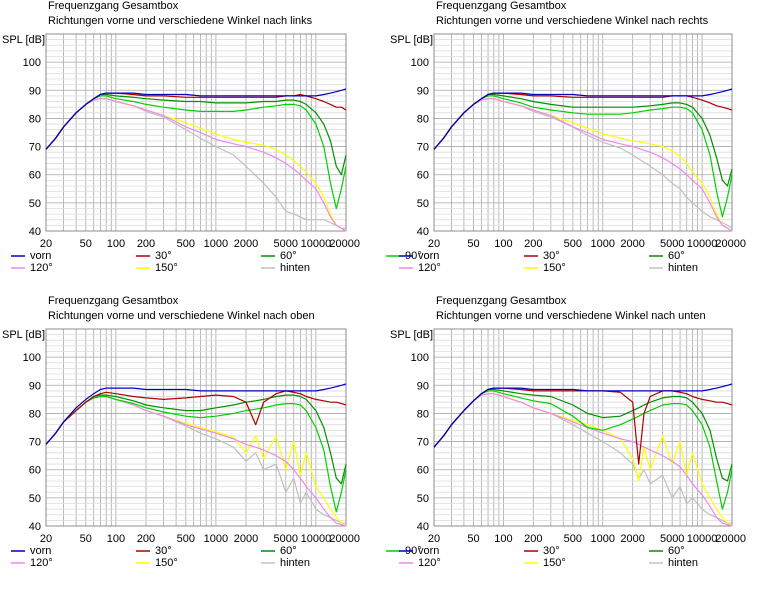 This screenshot has height=592, width=765. Describe the element at coordinates (533, 244) in the screenshot. I see `x-tick-label: 200` at that location.